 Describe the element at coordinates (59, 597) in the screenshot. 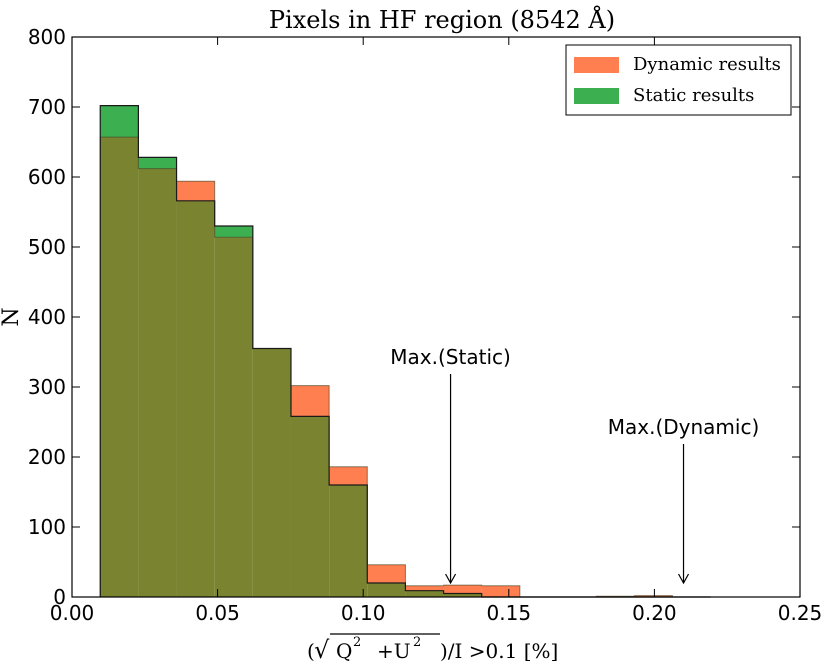

I see `y-tick-label: 0` at that location.